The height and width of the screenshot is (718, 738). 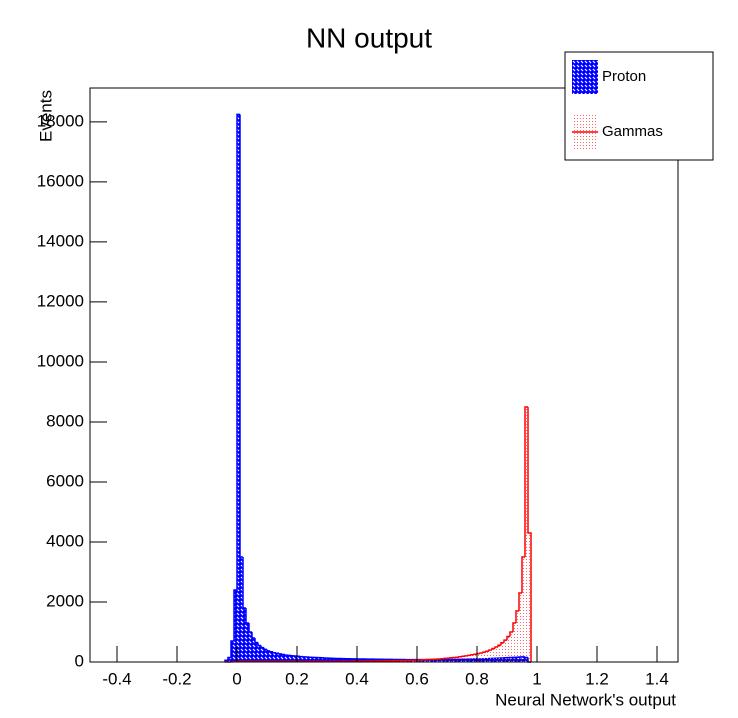 I want to click on legend-label: Gammas, so click(x=632, y=131).